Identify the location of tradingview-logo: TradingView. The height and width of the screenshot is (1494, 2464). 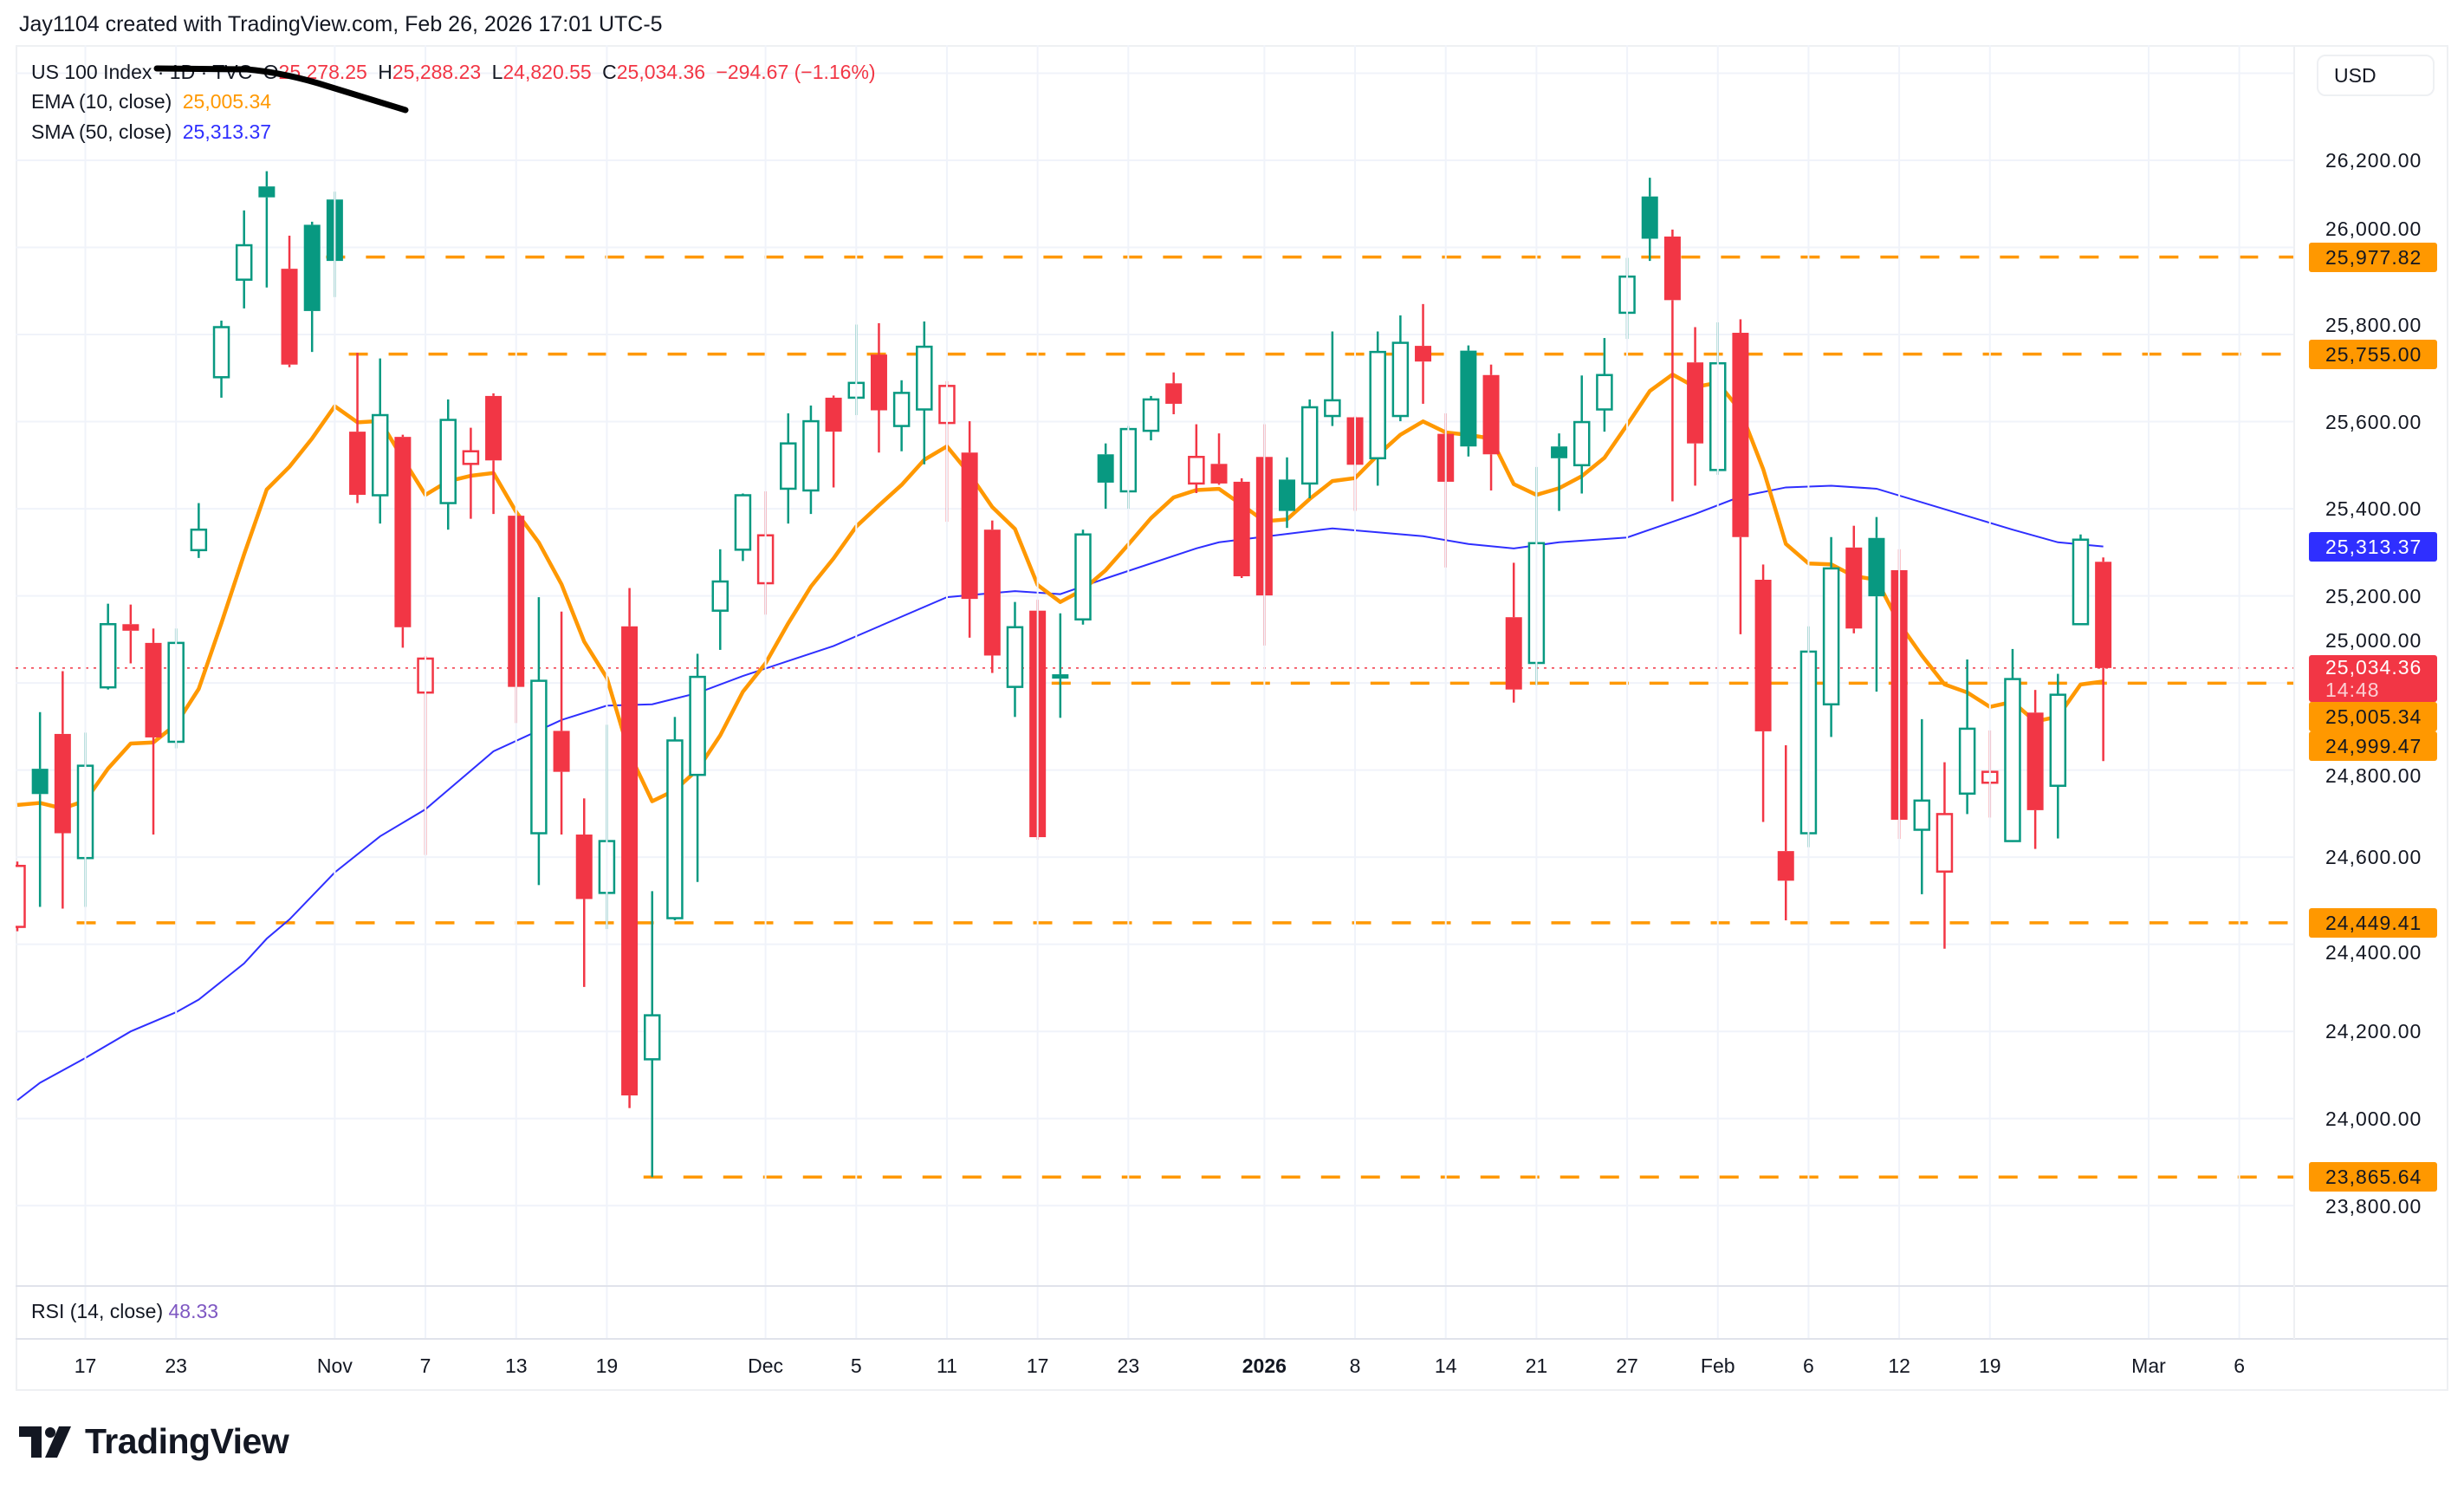
(154, 1441).